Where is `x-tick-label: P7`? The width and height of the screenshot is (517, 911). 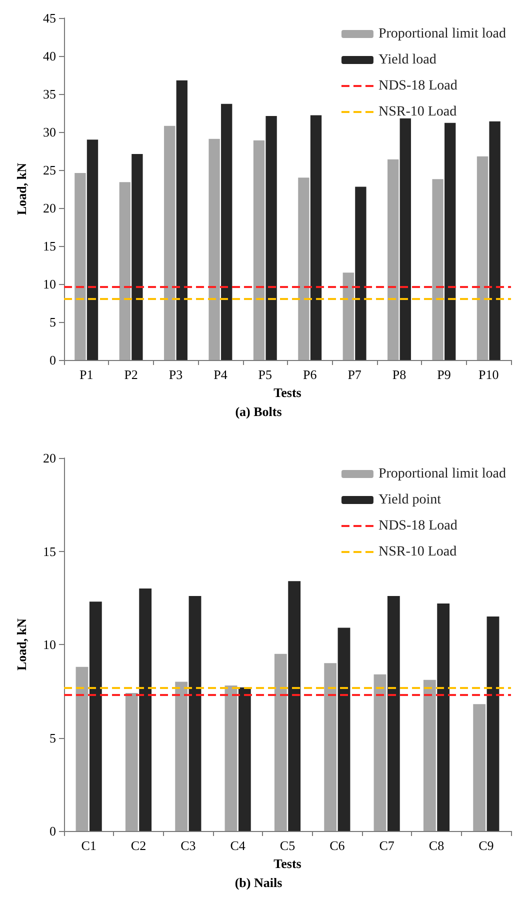
x-tick-label: P7 is located at coordinates (355, 374).